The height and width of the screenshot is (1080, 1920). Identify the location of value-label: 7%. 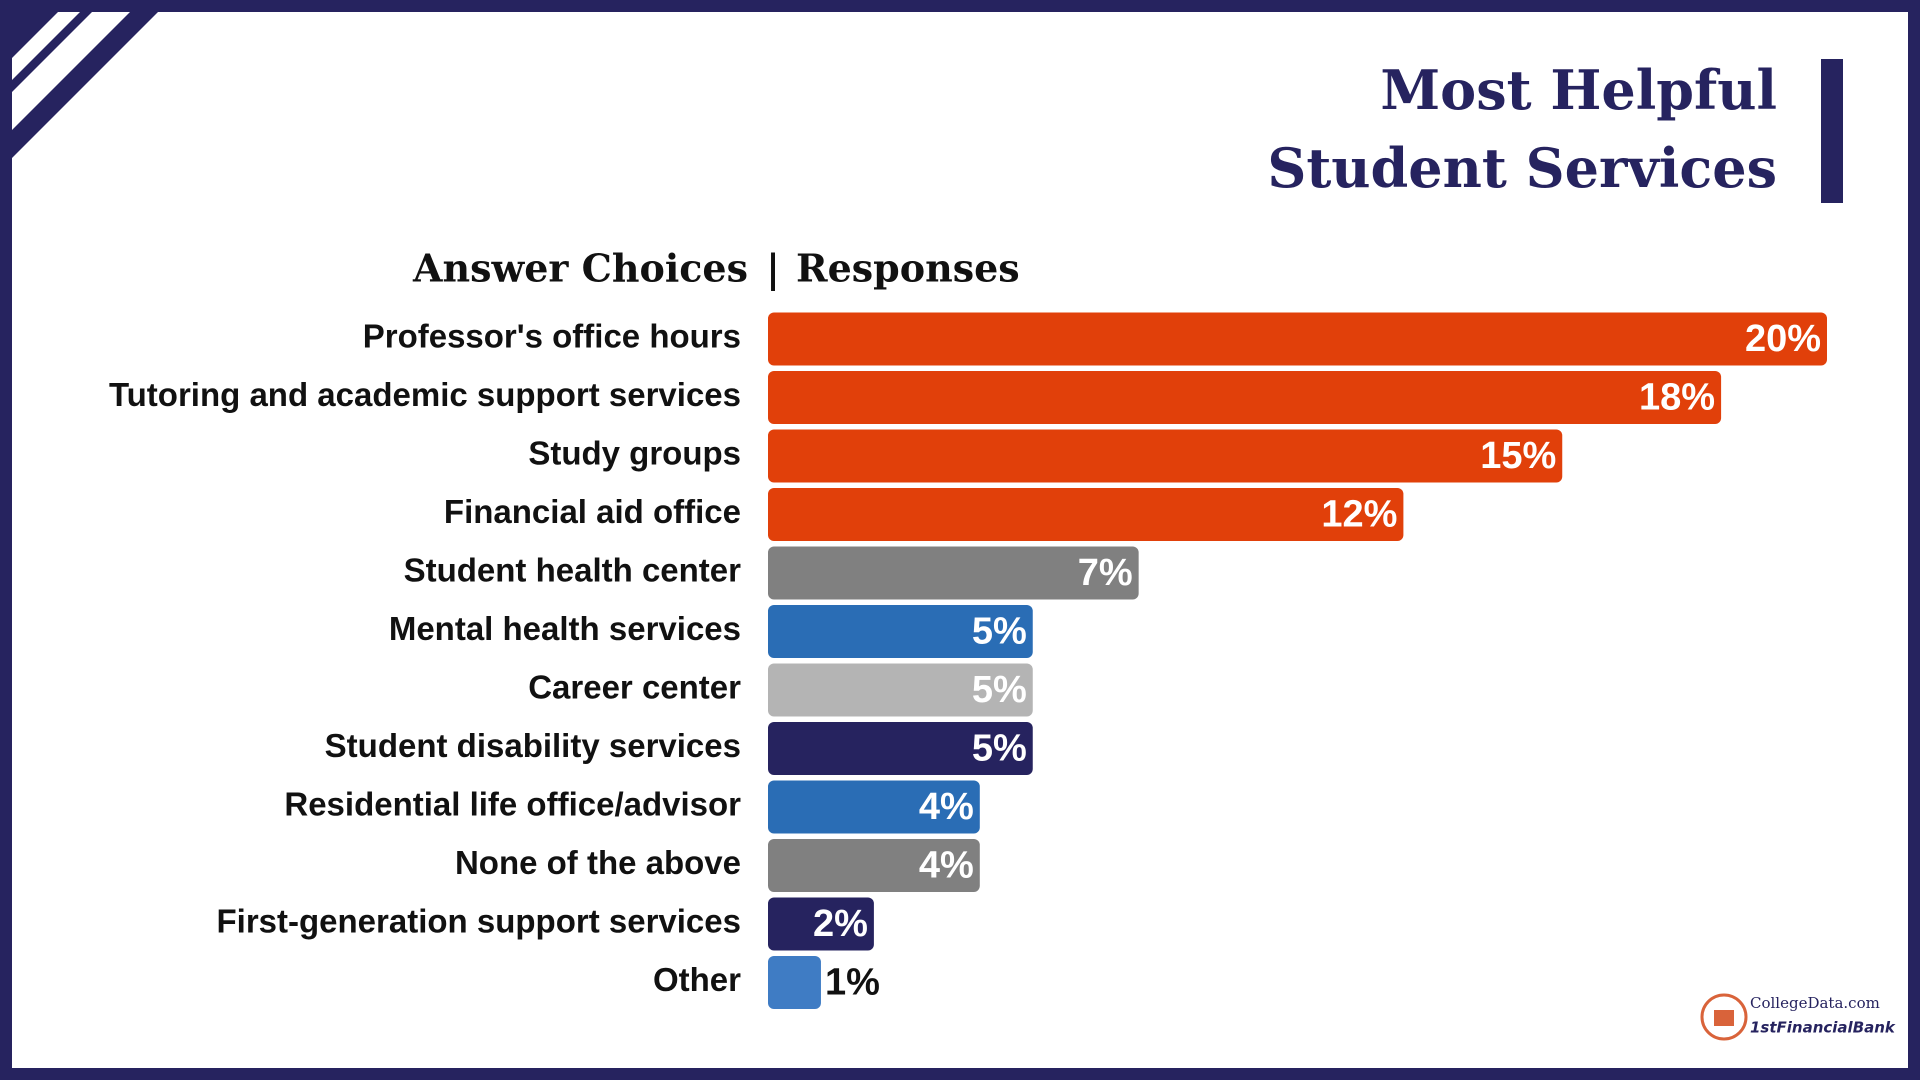
(1105, 573).